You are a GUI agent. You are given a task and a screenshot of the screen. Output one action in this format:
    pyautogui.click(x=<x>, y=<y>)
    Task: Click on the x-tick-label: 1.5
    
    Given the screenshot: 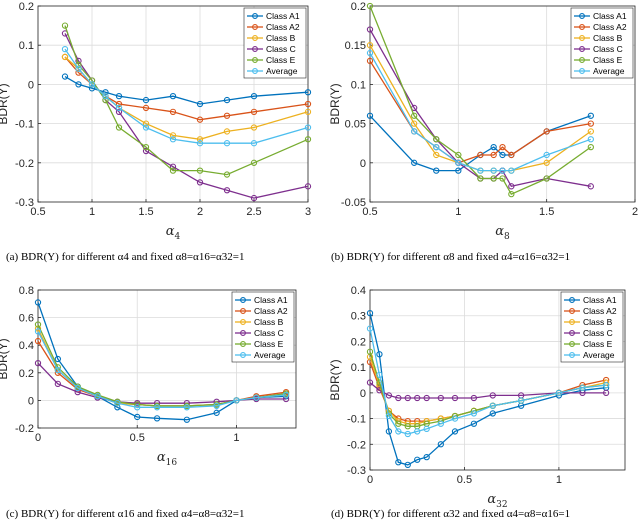 What is the action you would take?
    pyautogui.click(x=145, y=212)
    